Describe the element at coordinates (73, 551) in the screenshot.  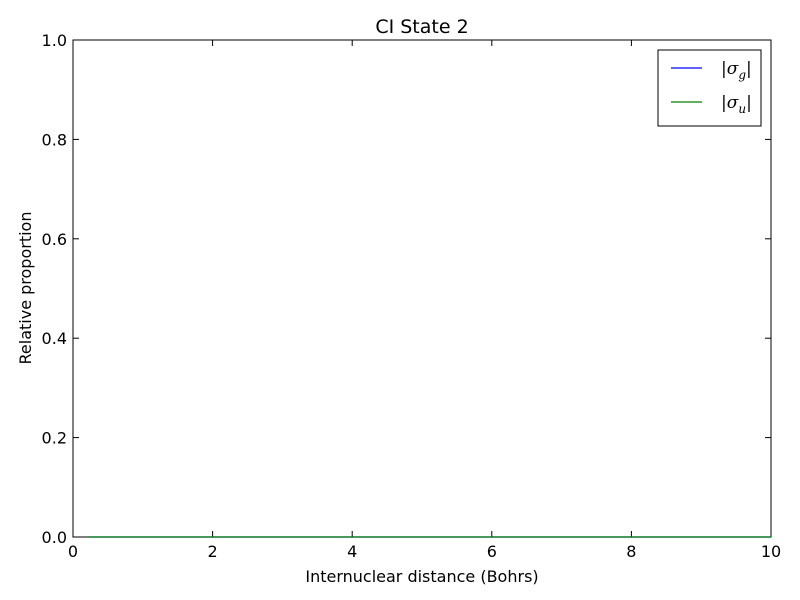
I see `x-tick-label: 0` at that location.